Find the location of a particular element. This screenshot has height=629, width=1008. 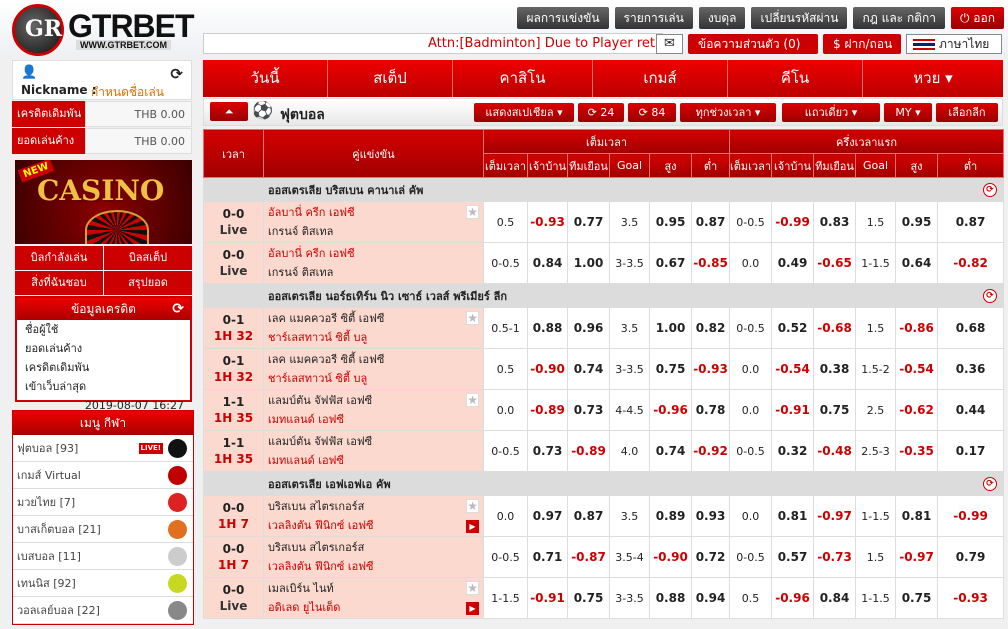

league-refresh-icon: ⟳ is located at coordinates (990, 484).